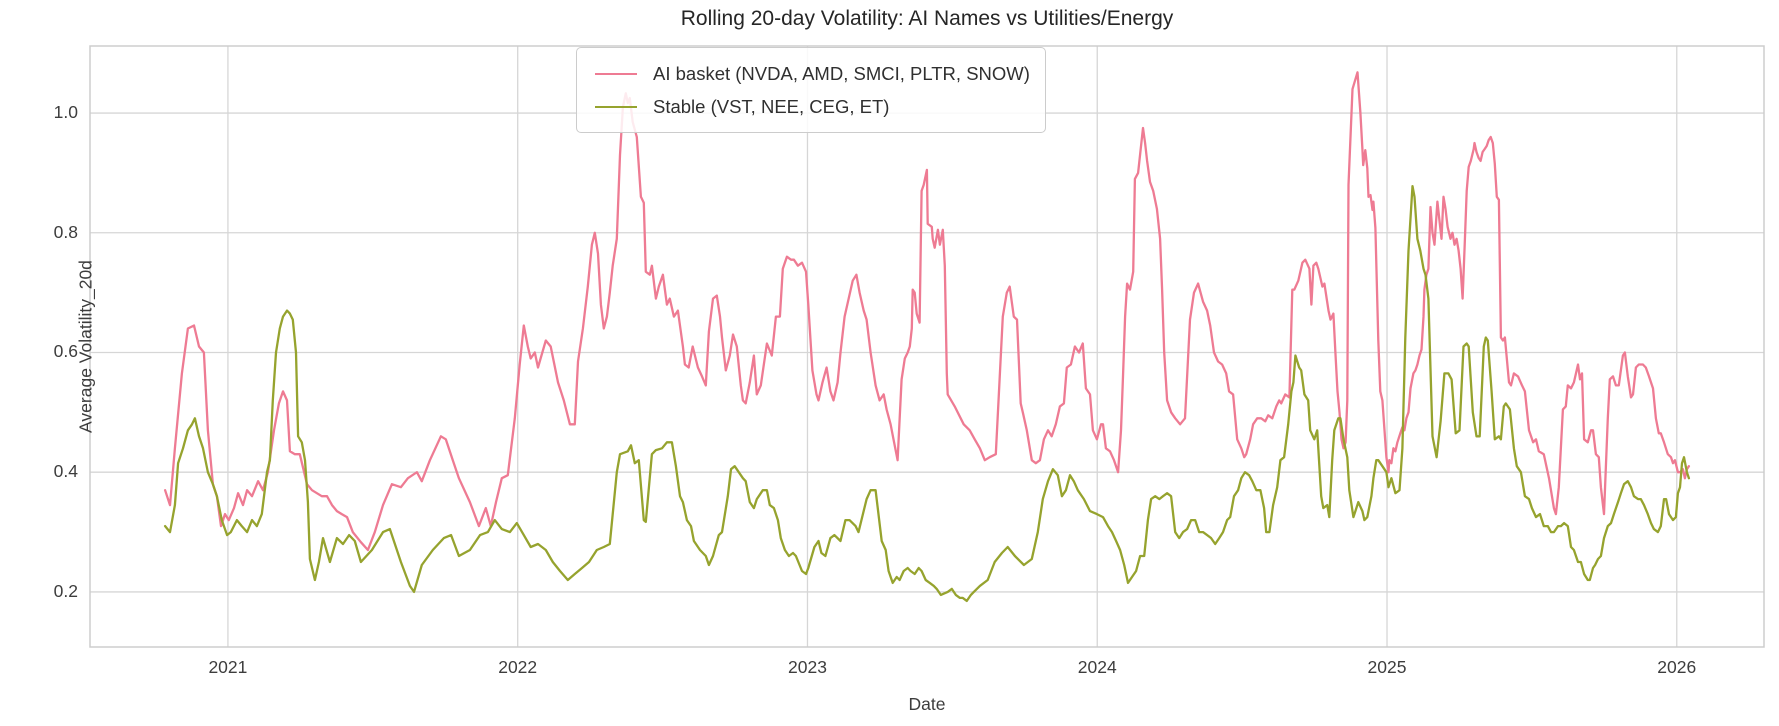 The height and width of the screenshot is (726, 1779). What do you see at coordinates (65, 471) in the screenshot?
I see `y-tick-label: 0.4` at bounding box center [65, 471].